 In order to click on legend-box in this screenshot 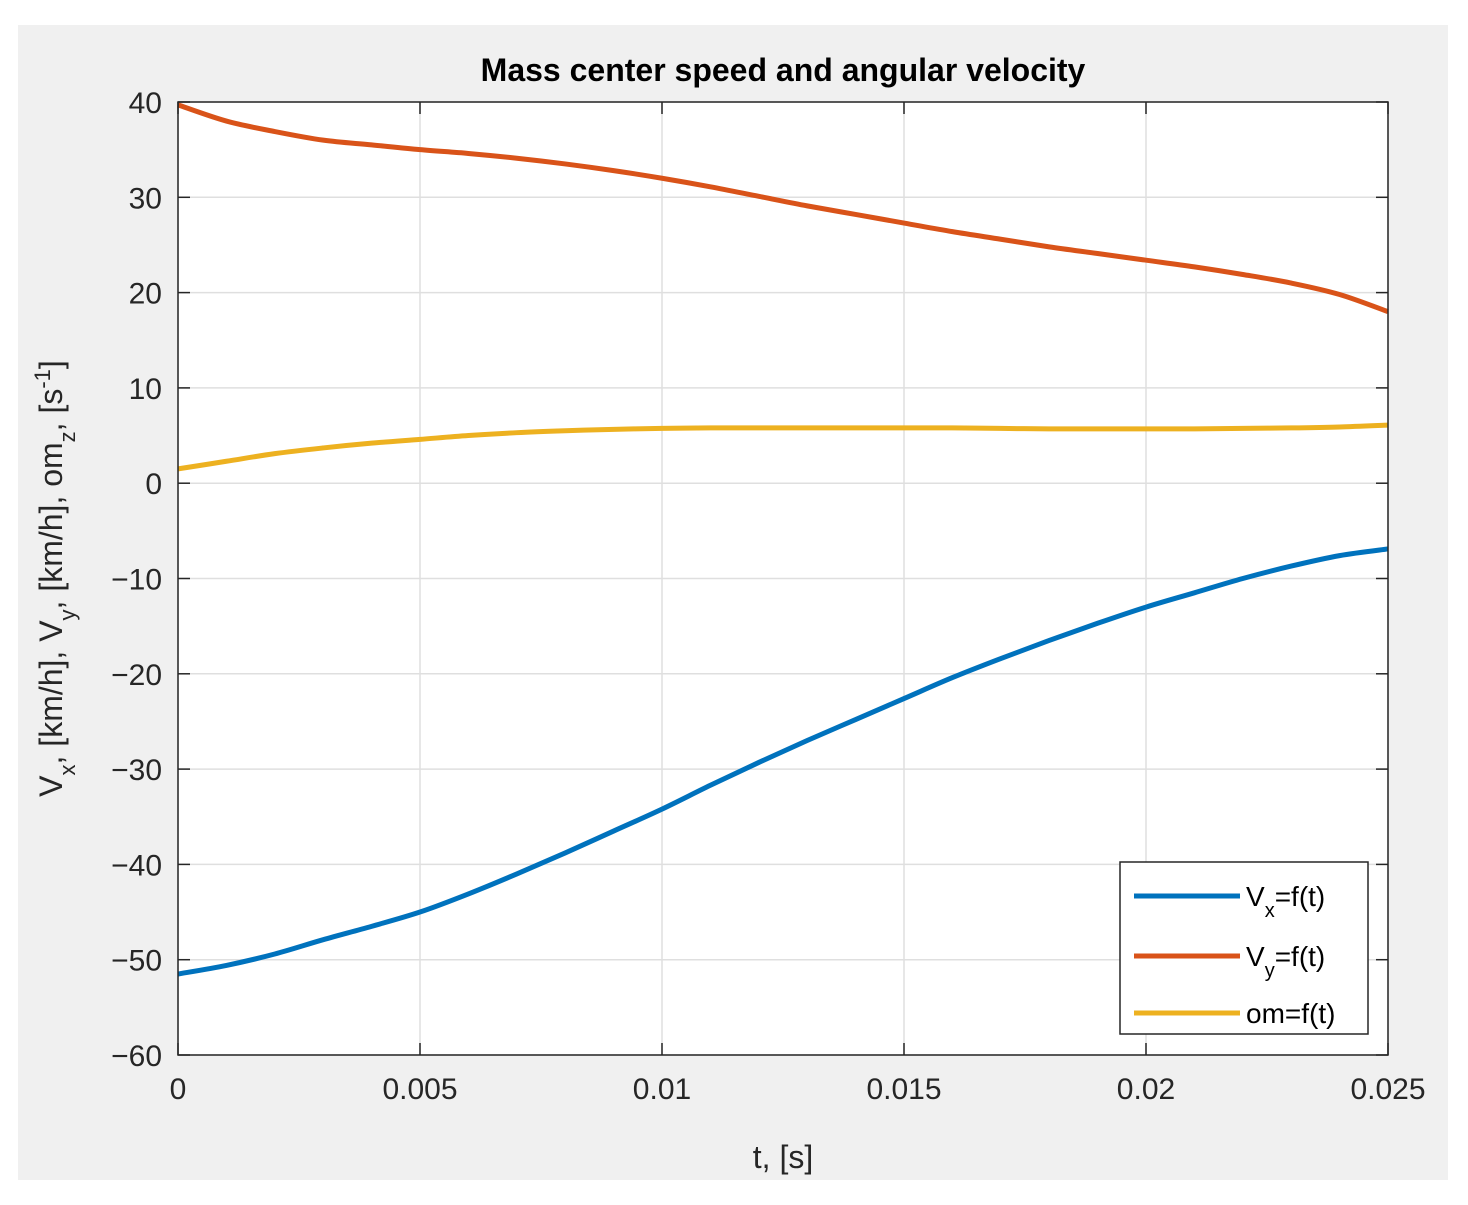, I will do `click(1244, 948)`.